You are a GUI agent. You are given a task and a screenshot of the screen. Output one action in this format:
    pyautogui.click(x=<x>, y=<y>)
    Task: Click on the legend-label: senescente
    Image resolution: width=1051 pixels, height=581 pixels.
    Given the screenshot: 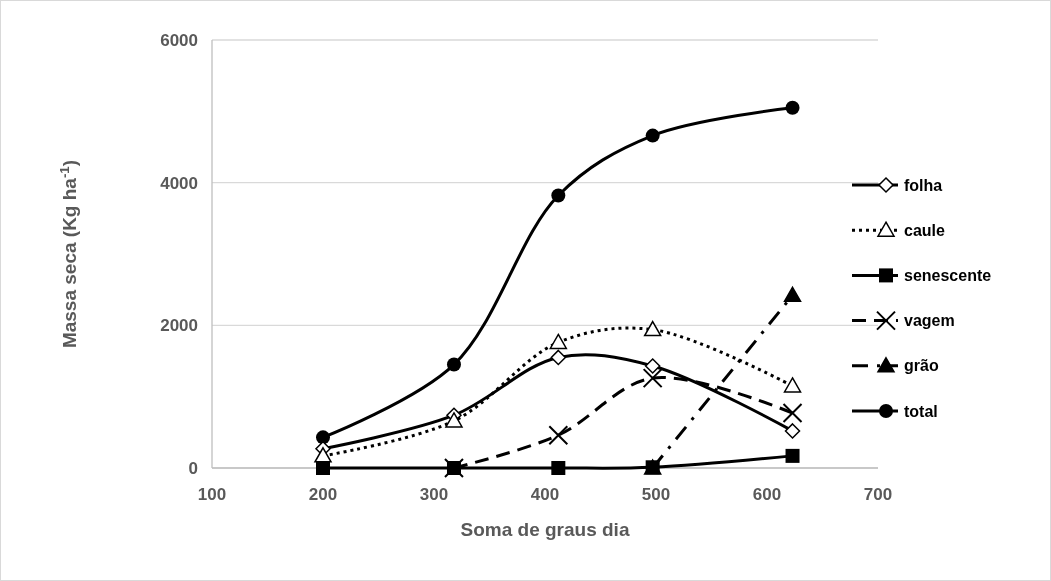 What is the action you would take?
    pyautogui.click(x=948, y=275)
    